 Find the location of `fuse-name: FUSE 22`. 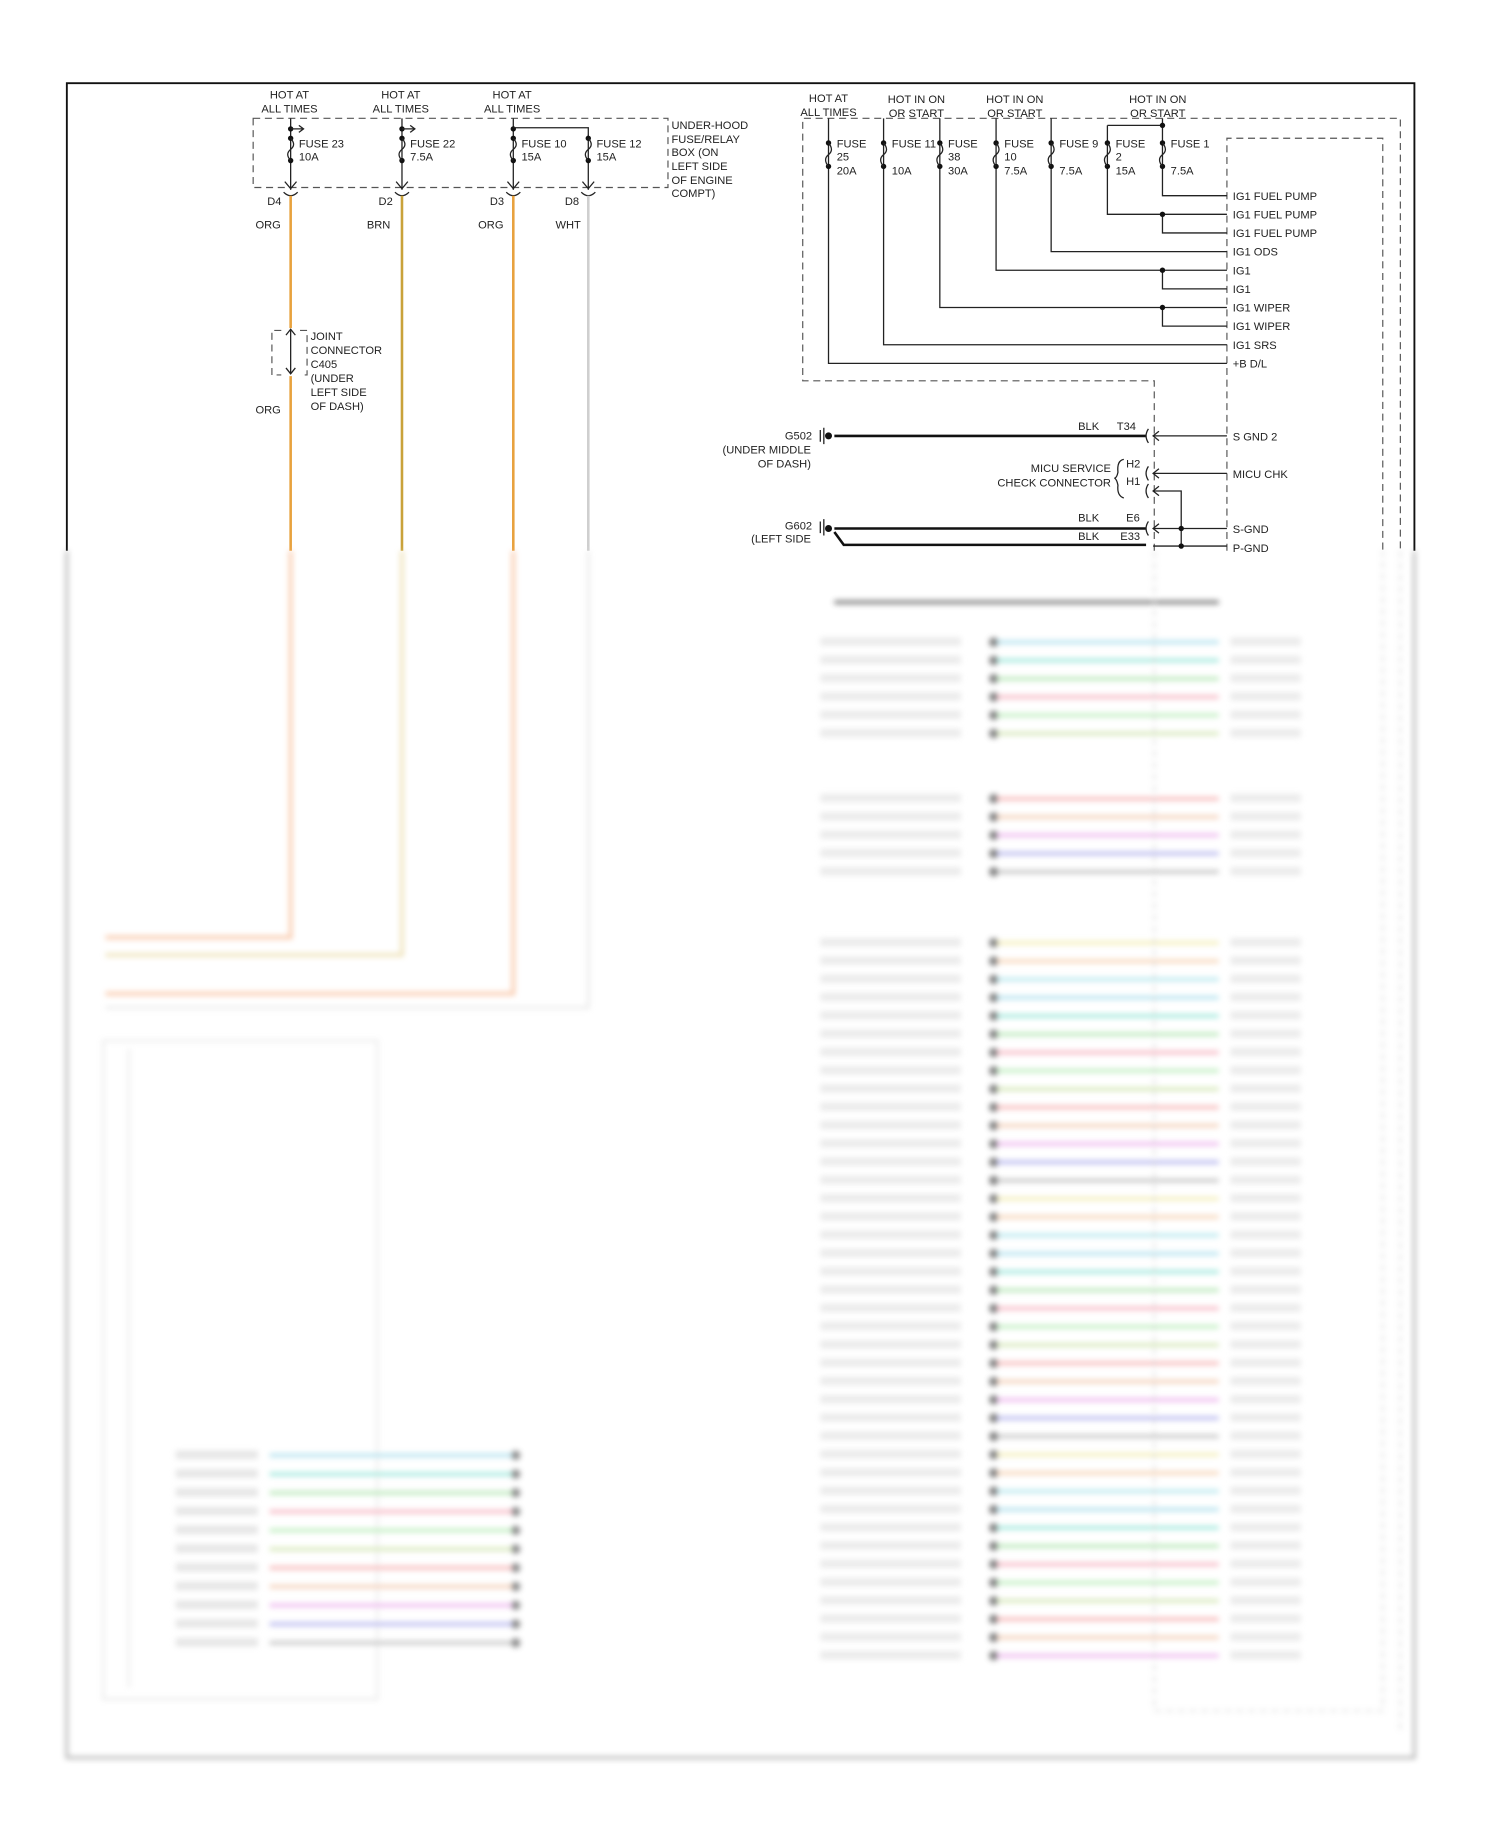

fuse-name: FUSE 22 is located at coordinates (432, 145).